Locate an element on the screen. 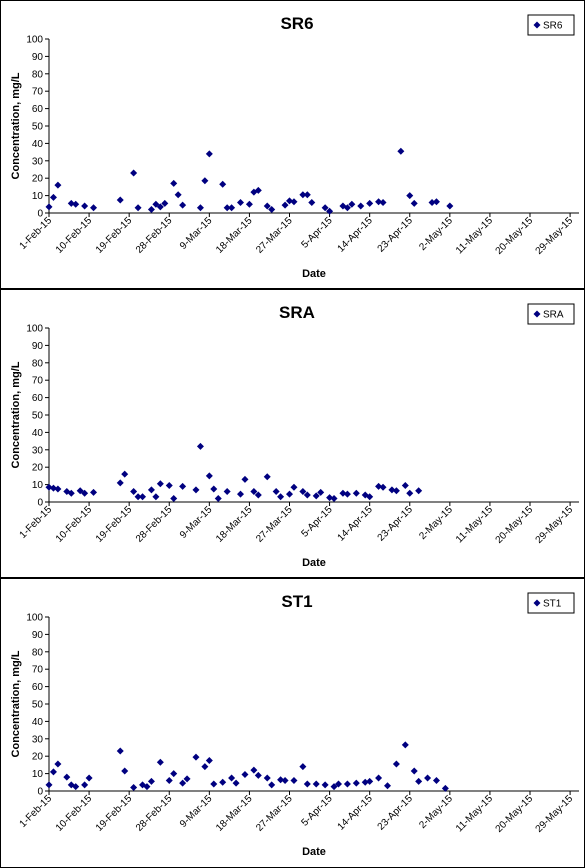  chart-title: ST1 is located at coordinates (296, 601).